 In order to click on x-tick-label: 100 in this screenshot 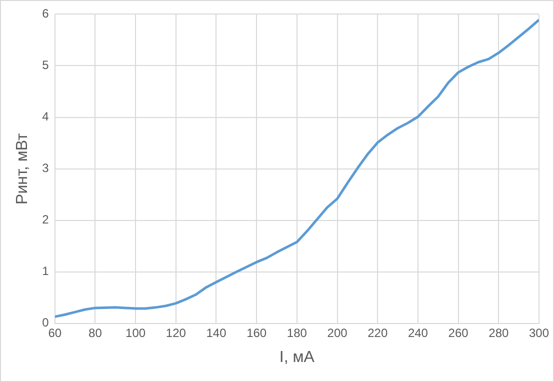, I will do `click(136, 333)`.